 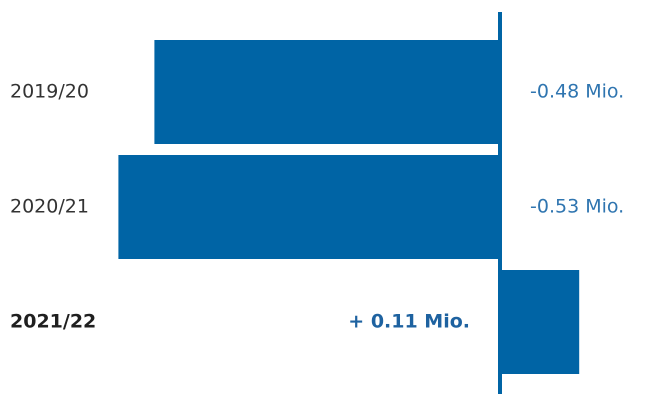 I want to click on category-label: 2019/20, so click(x=49, y=92).